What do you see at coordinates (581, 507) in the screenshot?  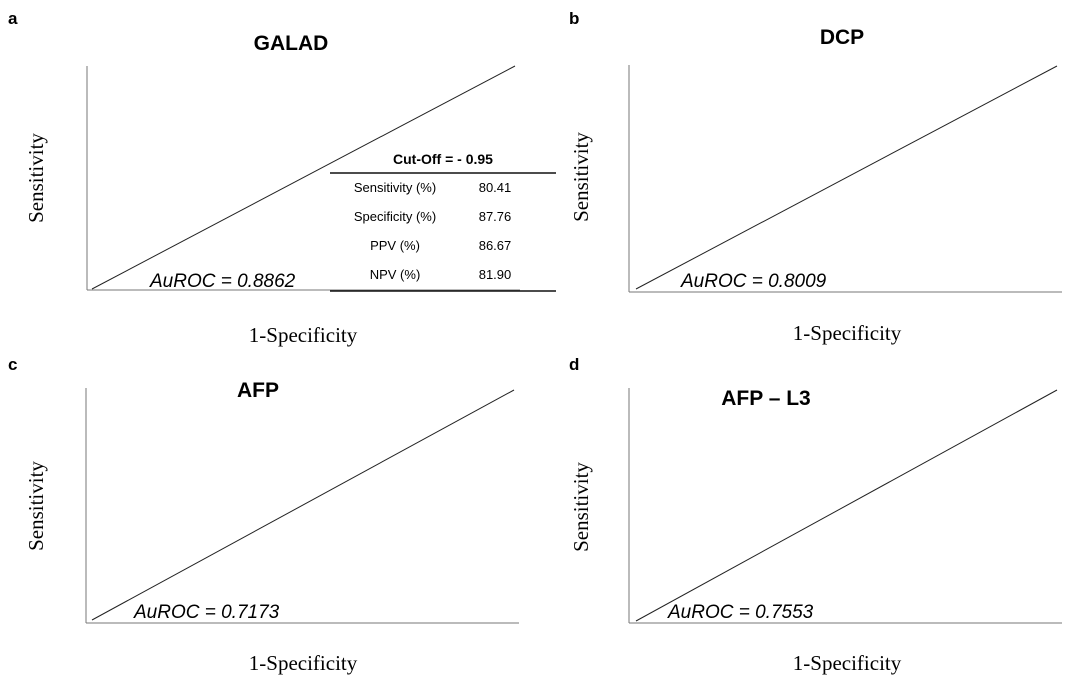 I see `panel-d-y-axis-label: Sensitivity` at bounding box center [581, 507].